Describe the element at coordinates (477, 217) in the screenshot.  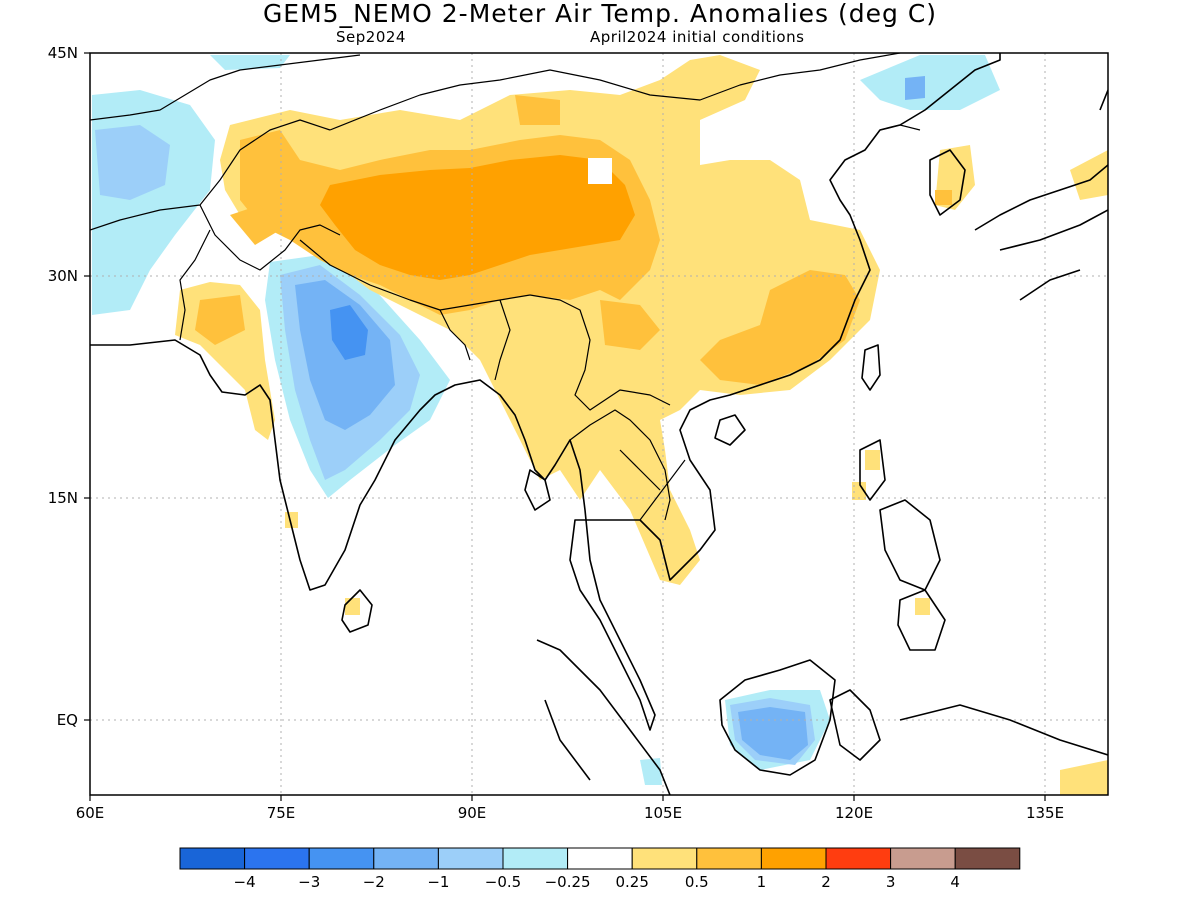
I see `anomaly-darkorange-region` at that location.